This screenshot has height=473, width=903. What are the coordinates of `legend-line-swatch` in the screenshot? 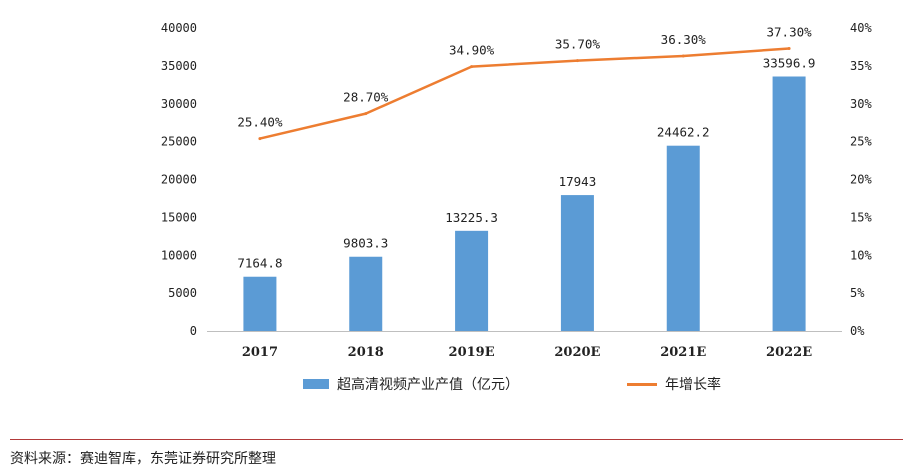 It's located at (642, 384).